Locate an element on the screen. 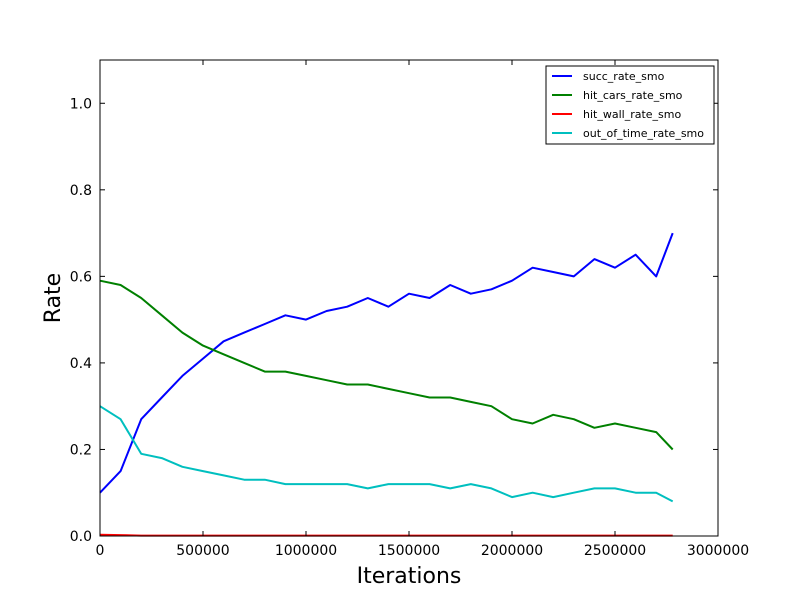 The image size is (800, 600). series-line-out-of-time-rate-smo is located at coordinates (386, 454).